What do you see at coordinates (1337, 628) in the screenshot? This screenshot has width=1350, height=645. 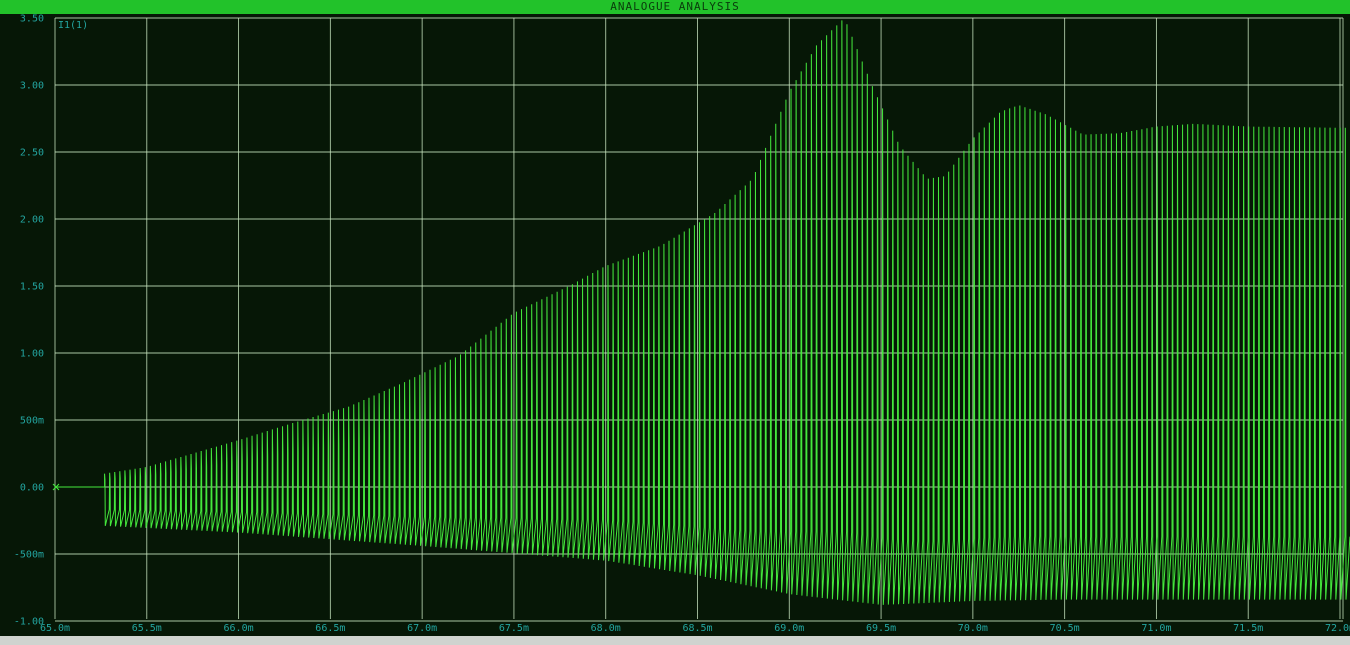 I see `x-tick-label: 72.0m` at bounding box center [1337, 628].